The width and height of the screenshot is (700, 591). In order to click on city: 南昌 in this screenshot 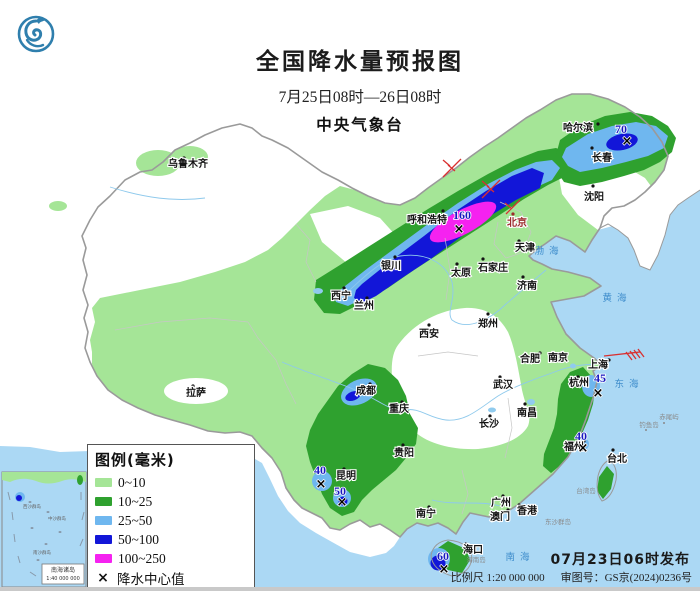, I will do `click(527, 411)`.